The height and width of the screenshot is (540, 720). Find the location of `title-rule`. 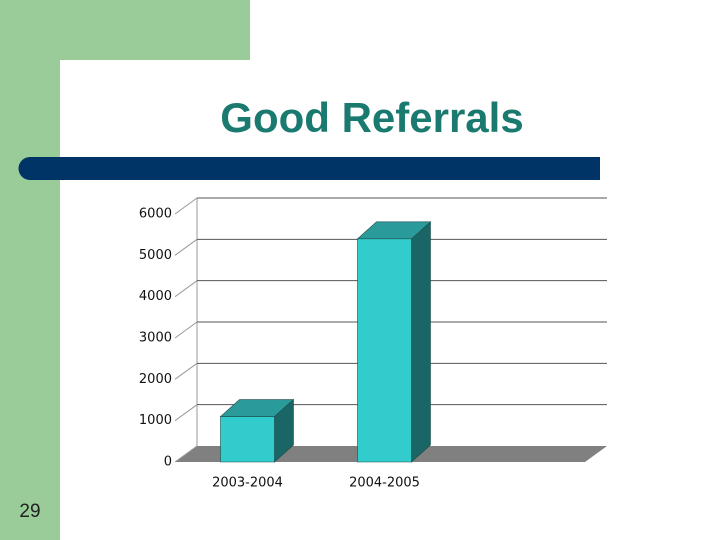

title-rule is located at coordinates (309, 168).